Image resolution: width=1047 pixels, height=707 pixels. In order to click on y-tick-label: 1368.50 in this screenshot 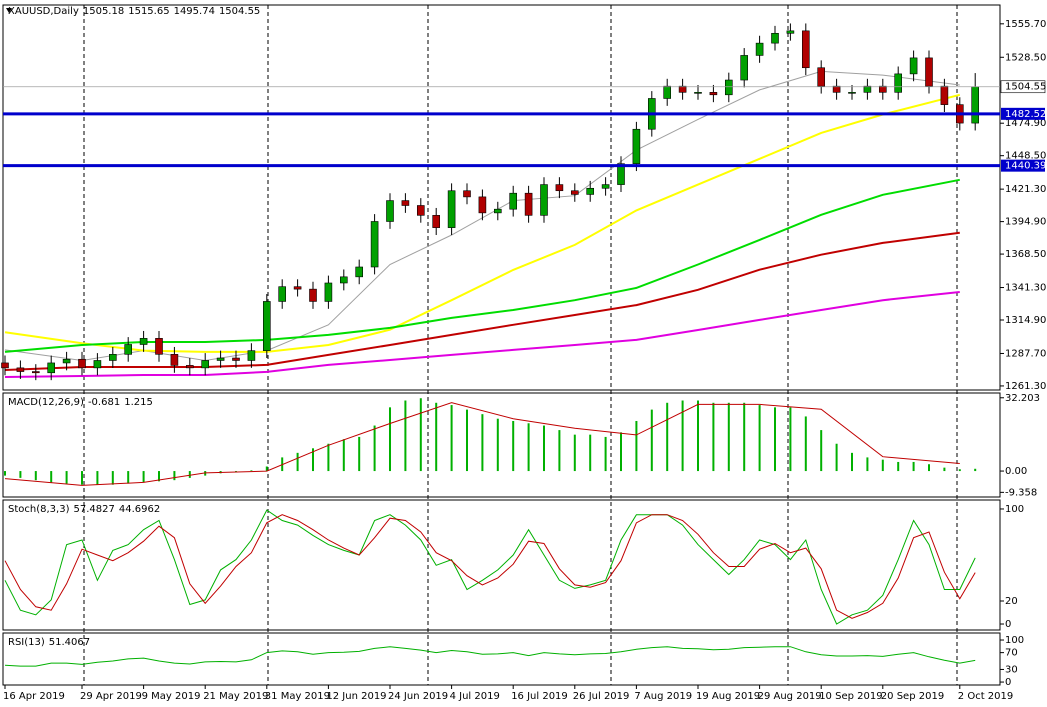, I will do `click(1025, 254)`.